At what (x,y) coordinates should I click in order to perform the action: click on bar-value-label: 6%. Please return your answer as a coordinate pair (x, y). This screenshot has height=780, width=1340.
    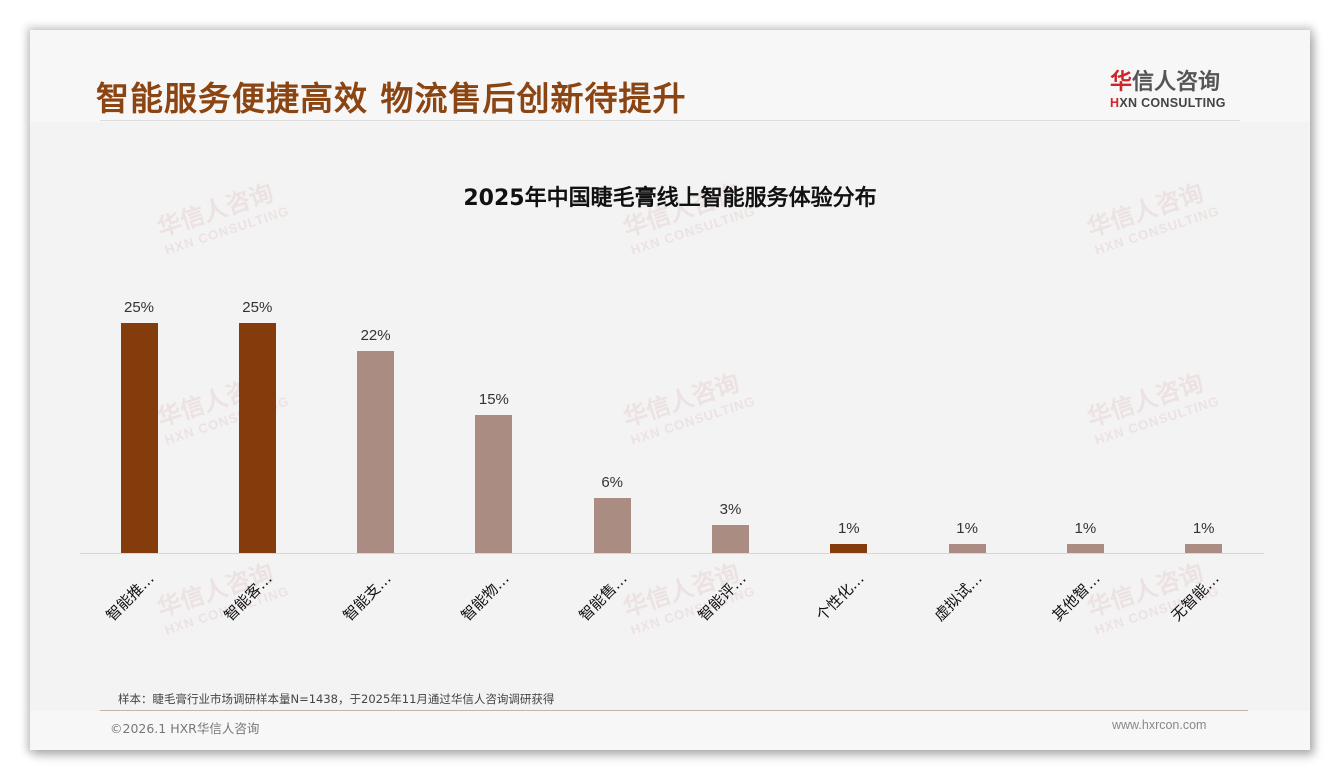
    Looking at the image, I should click on (612, 482).